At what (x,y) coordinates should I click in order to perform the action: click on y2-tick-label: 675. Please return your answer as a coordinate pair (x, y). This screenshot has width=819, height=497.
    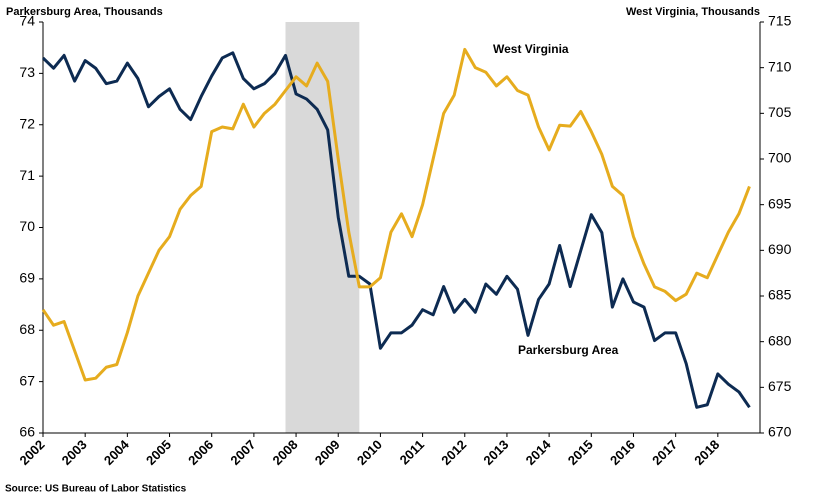
    Looking at the image, I should click on (780, 386).